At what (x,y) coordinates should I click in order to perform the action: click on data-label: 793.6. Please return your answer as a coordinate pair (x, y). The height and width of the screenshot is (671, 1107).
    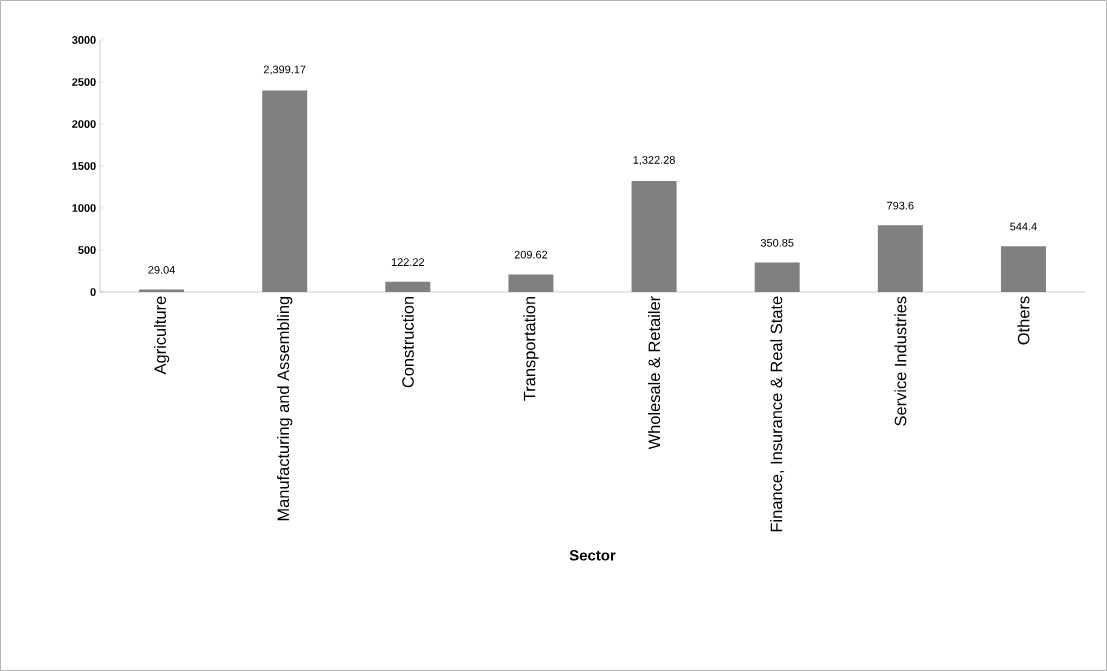
    Looking at the image, I should click on (900, 205).